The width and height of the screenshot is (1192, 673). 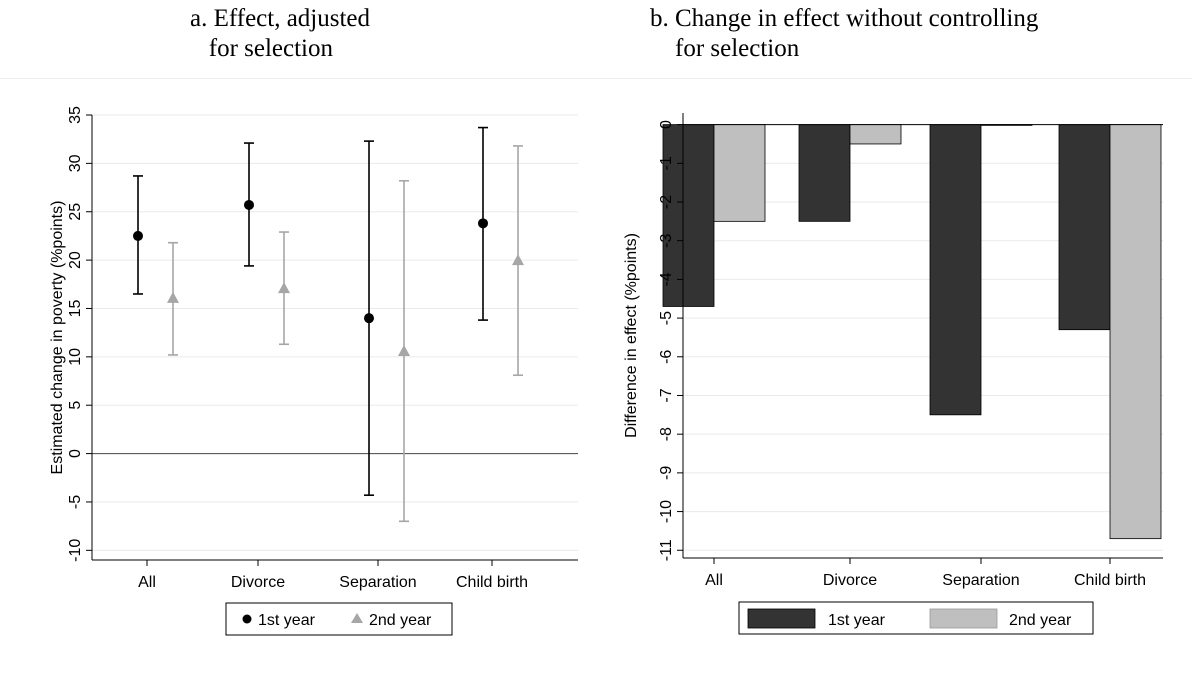 What do you see at coordinates (666, 473) in the screenshot?
I see `y-tick-label: -9` at bounding box center [666, 473].